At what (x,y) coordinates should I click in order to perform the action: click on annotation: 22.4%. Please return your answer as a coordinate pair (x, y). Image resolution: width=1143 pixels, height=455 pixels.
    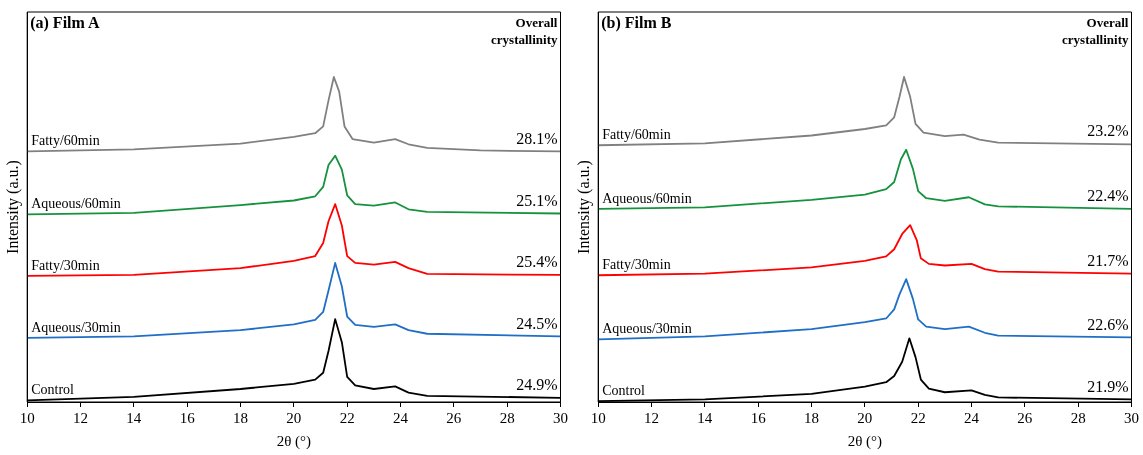
    Looking at the image, I should click on (1108, 196).